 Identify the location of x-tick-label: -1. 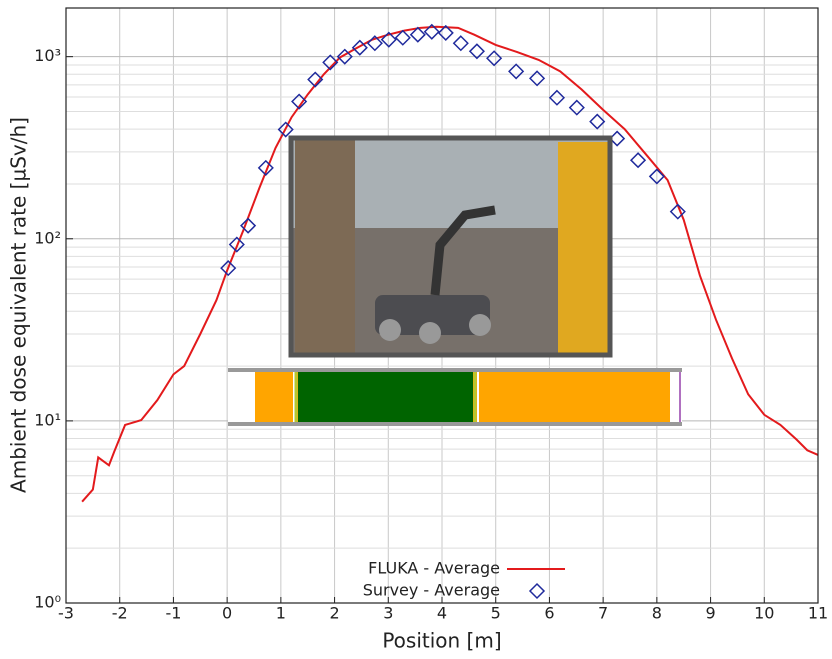
(173, 613).